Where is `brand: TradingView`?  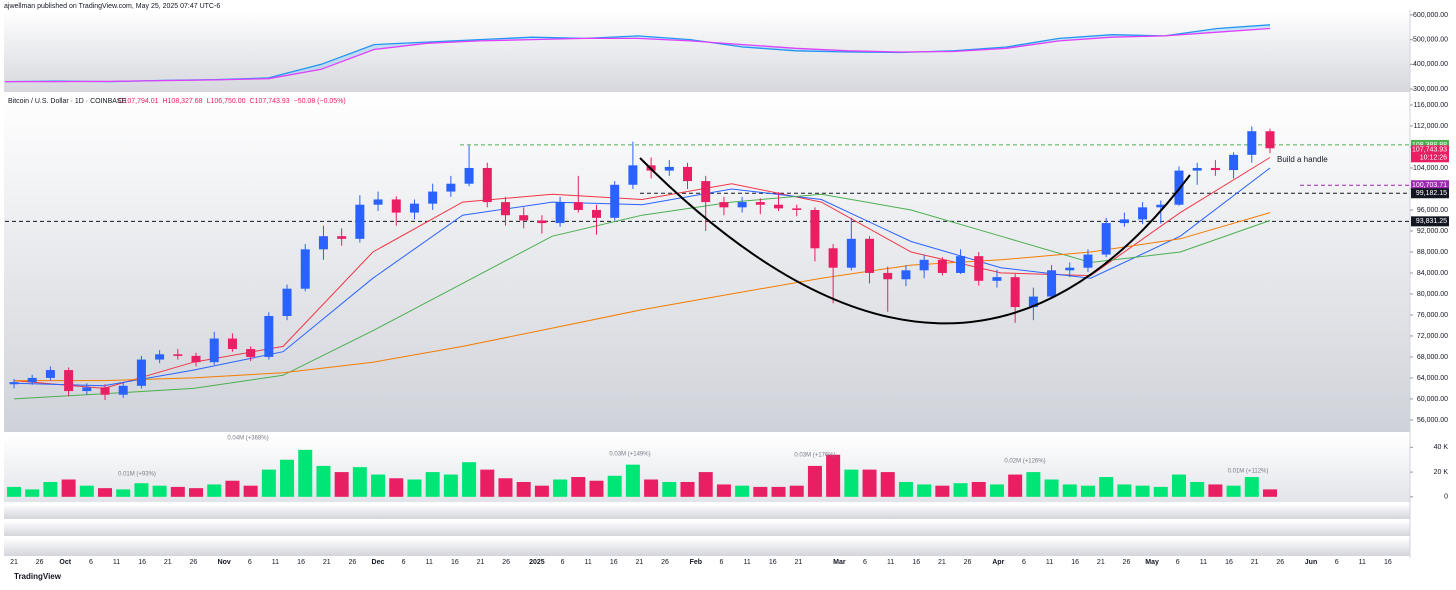
brand: TradingView is located at coordinates (38, 576).